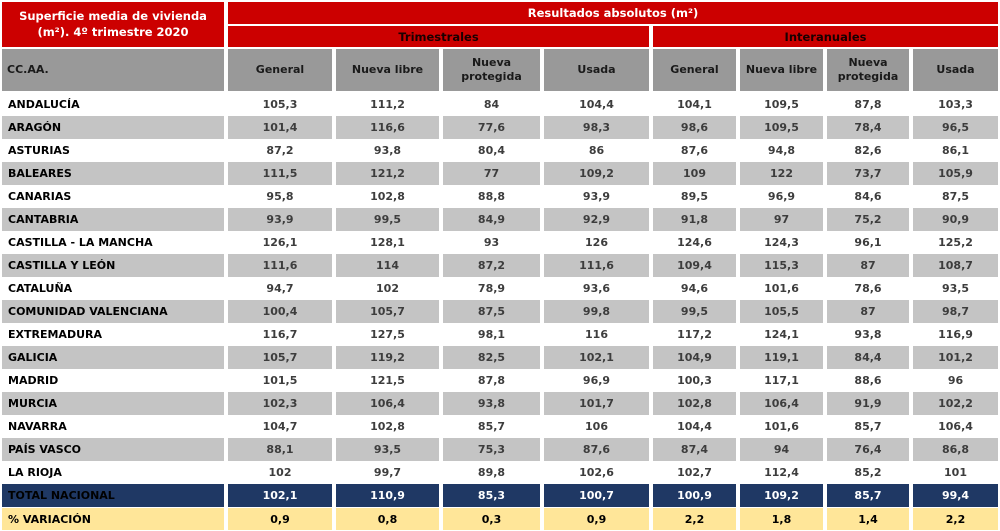 This screenshot has height=531, width=1000. What do you see at coordinates (113, 403) in the screenshot?
I see `region-label: MURCIA` at bounding box center [113, 403].